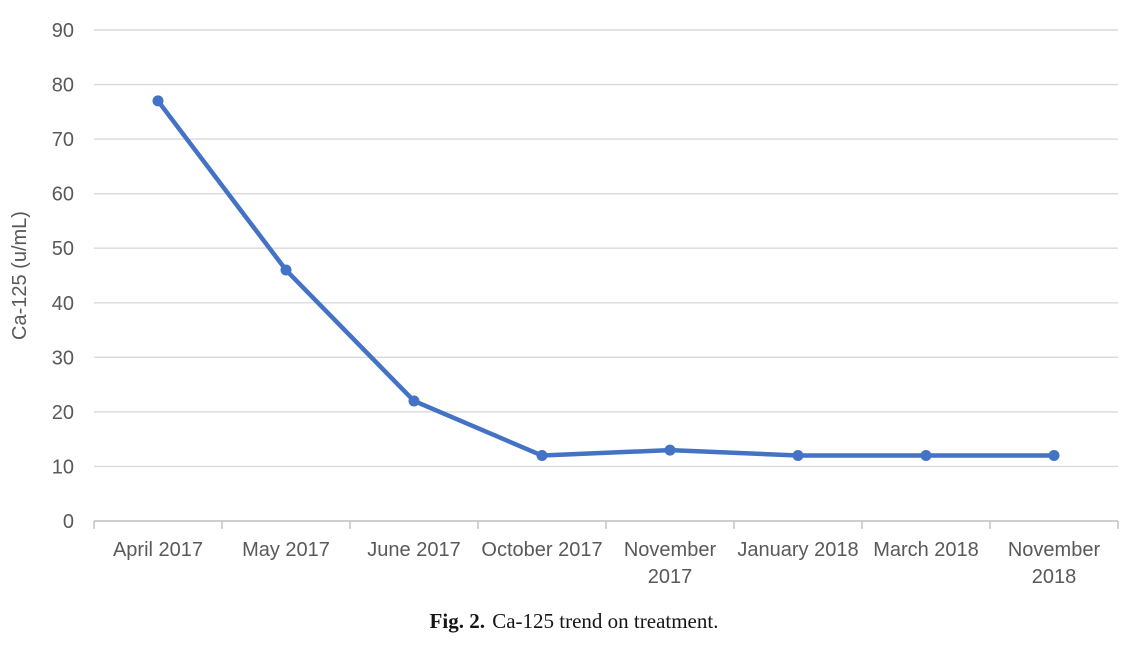 This screenshot has width=1148, height=660. Describe the element at coordinates (158, 550) in the screenshot. I see `x-tick-label: April 2017` at that location.